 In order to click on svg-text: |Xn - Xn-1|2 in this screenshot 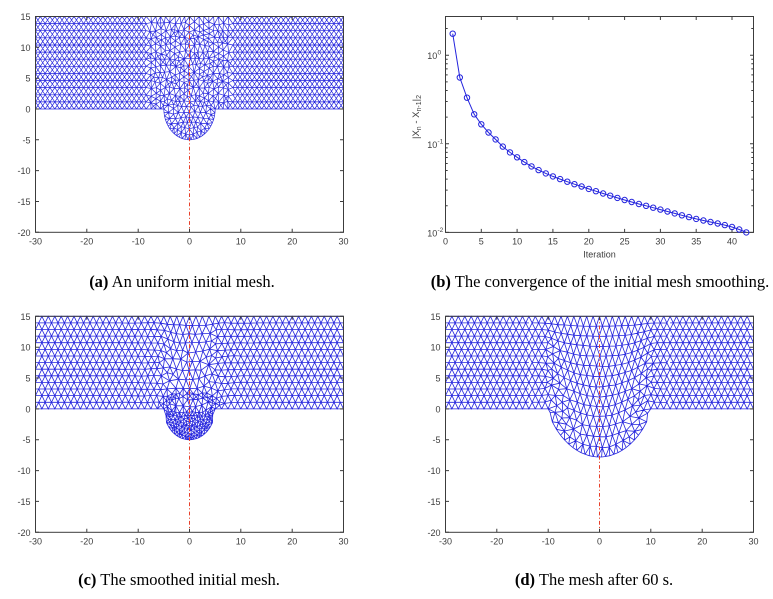, I will do `click(417, 117)`.